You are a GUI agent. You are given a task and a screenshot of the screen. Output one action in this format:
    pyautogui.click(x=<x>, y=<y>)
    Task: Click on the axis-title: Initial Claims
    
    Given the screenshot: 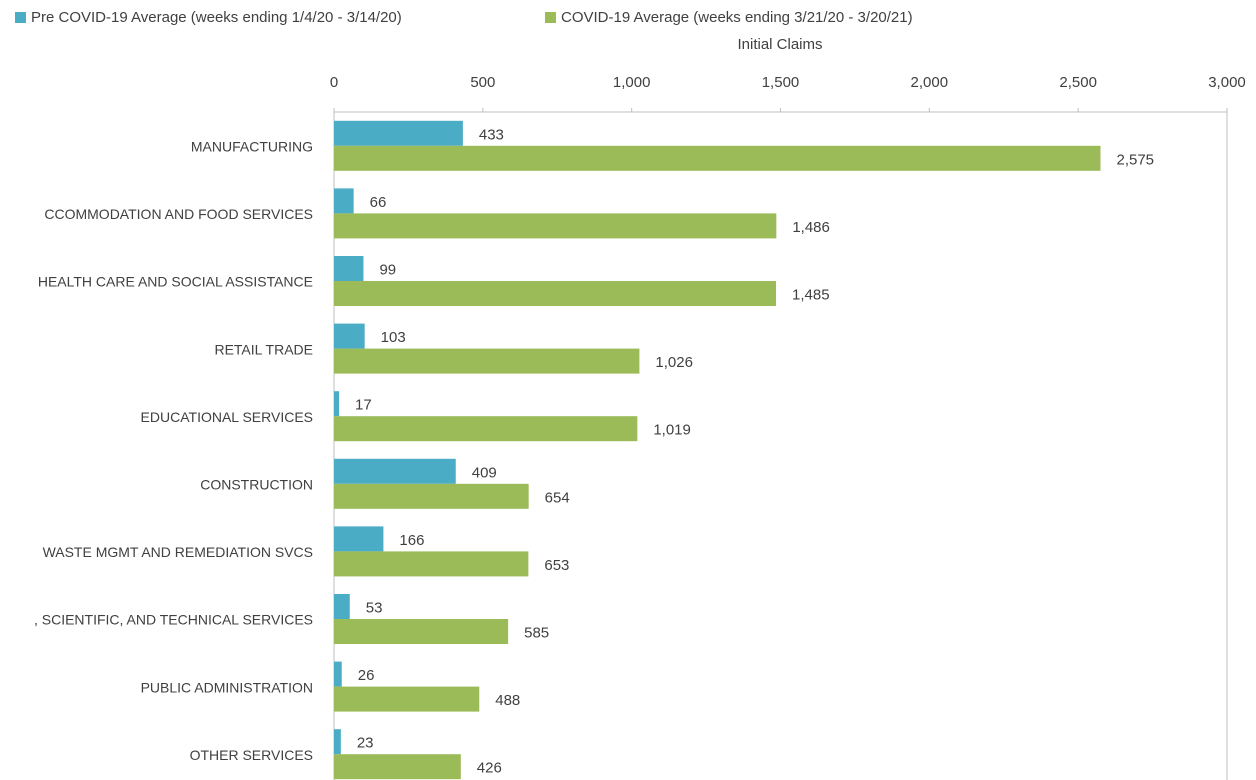 What is the action you would take?
    pyautogui.click(x=779, y=44)
    